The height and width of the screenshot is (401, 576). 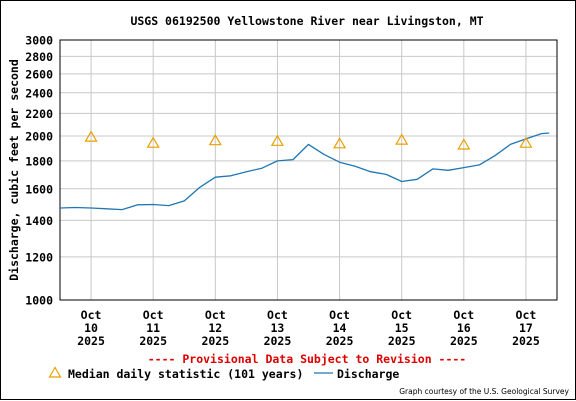 What do you see at coordinates (368, 374) in the screenshot?
I see `legend-discharge-label: Discharge` at bounding box center [368, 374].